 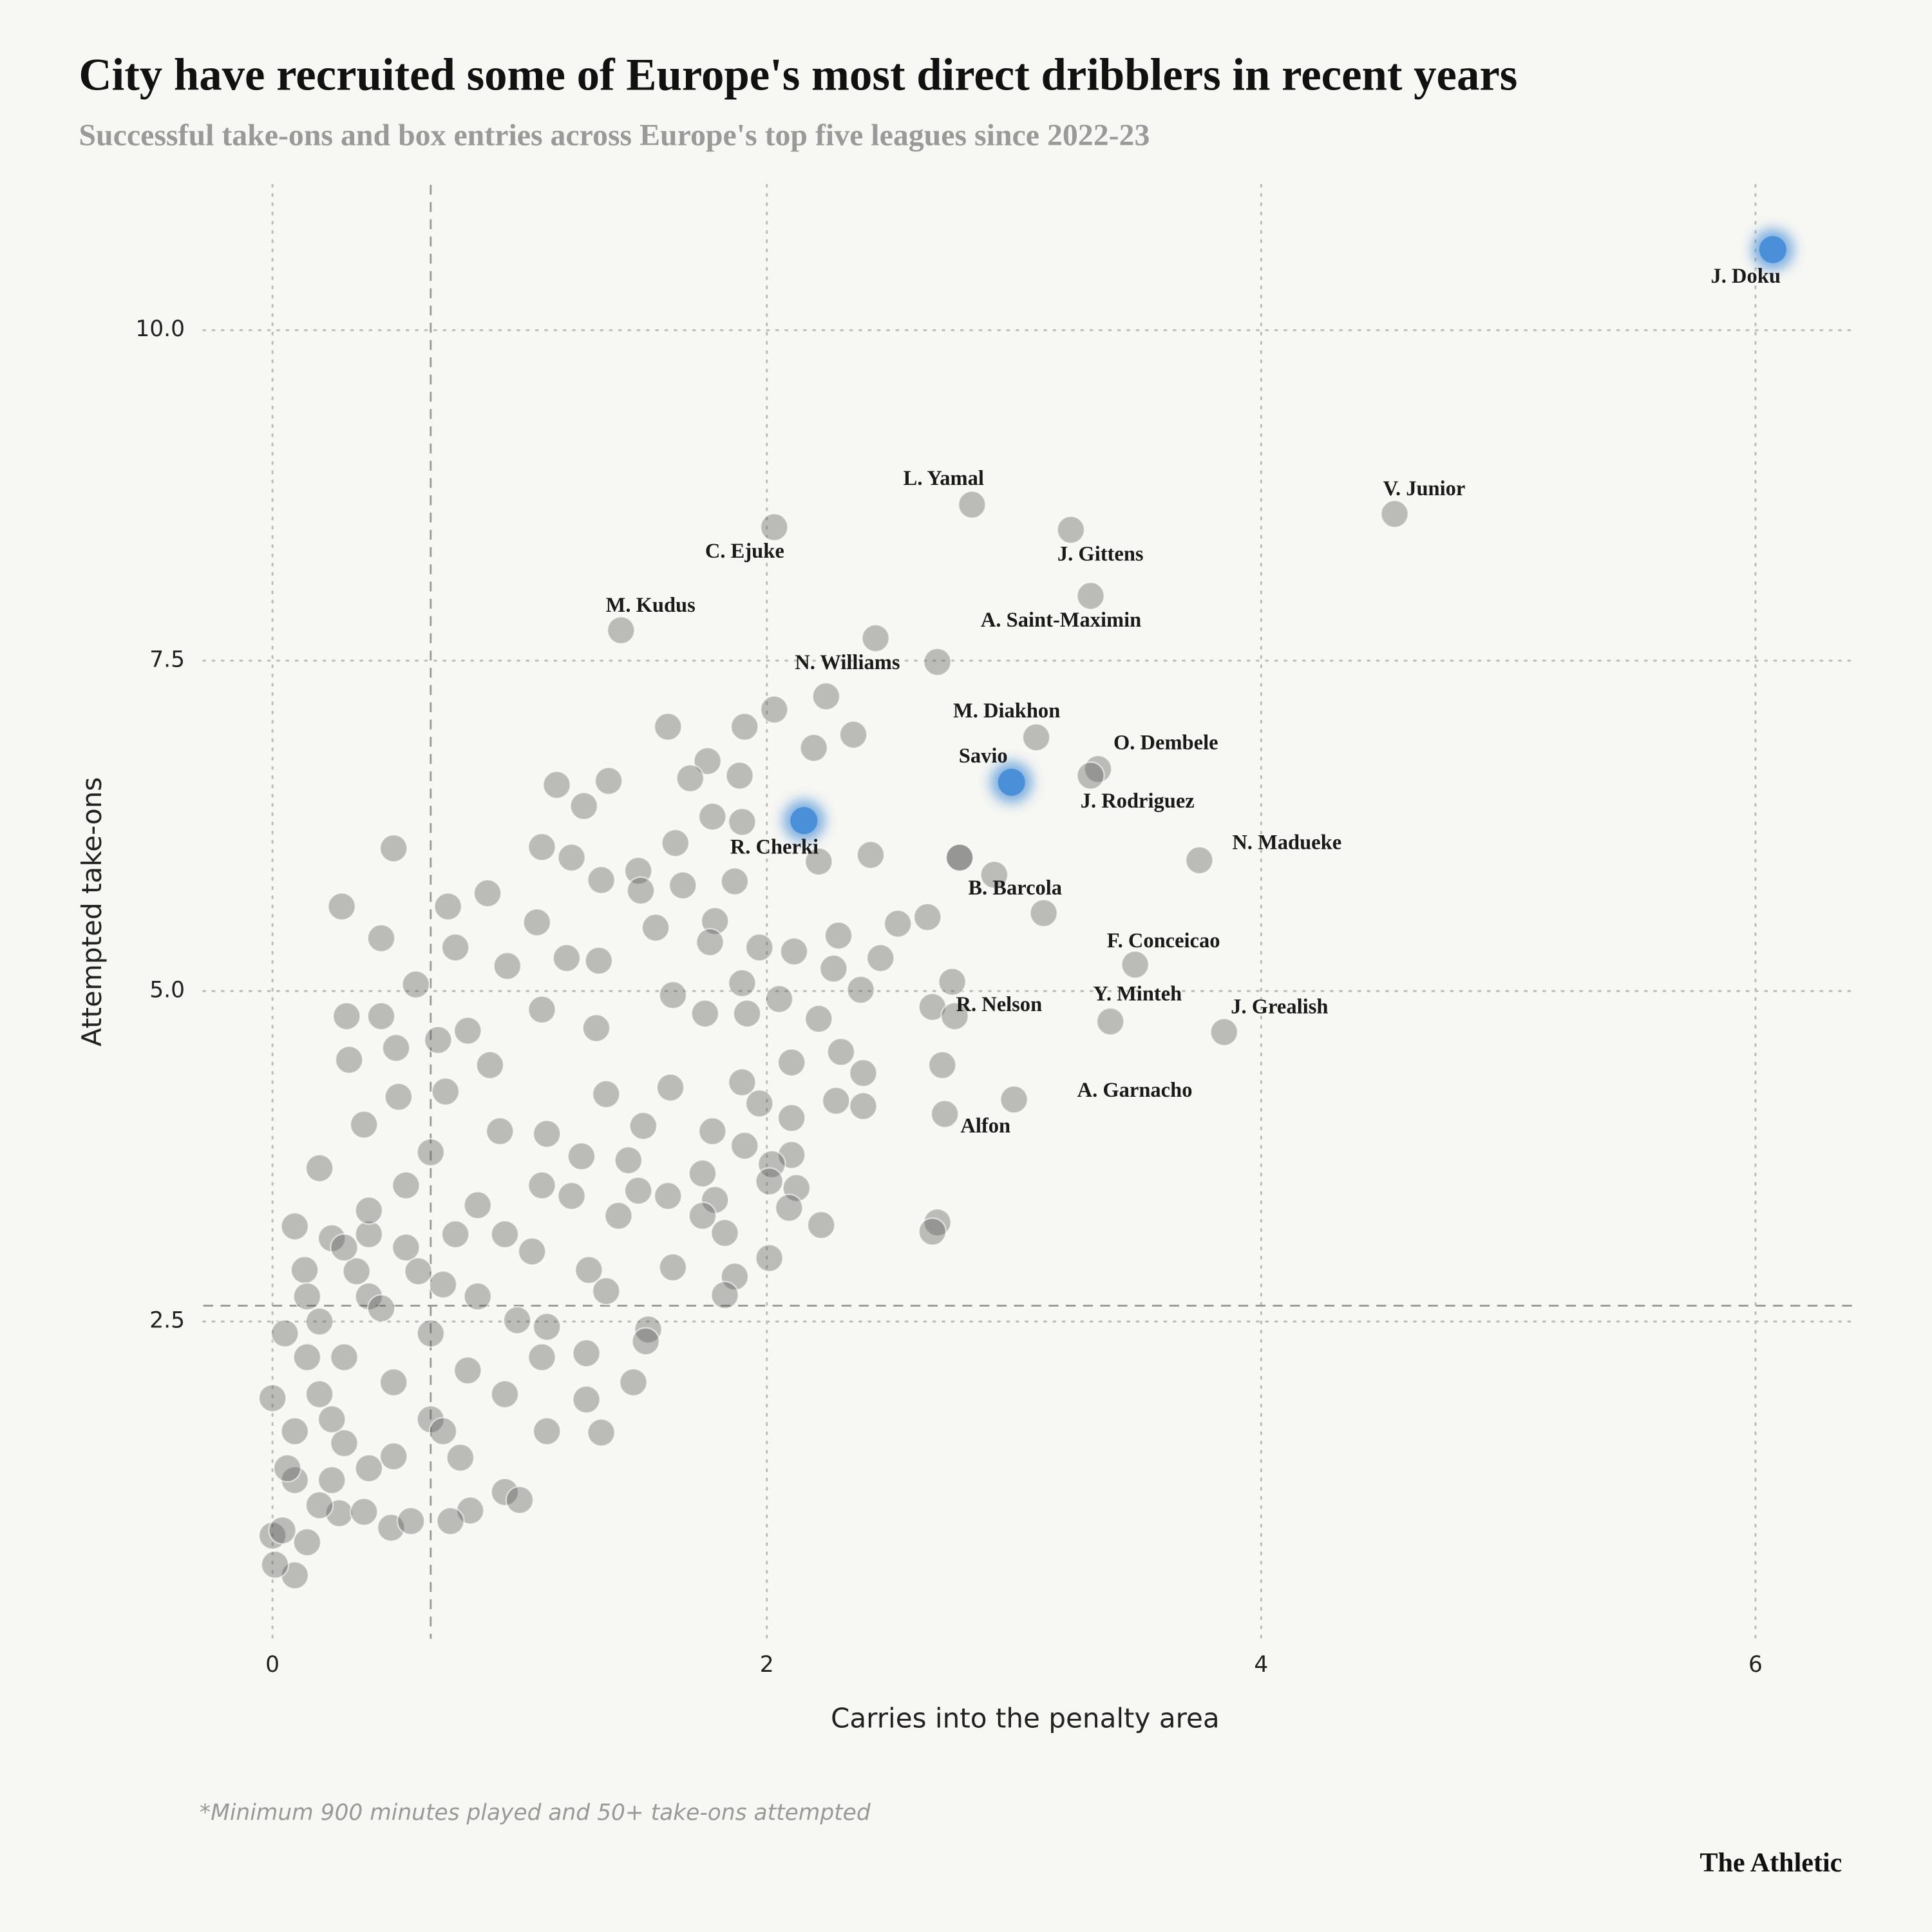 What do you see at coordinates (999, 1005) in the screenshot?
I see `point-label: R. Nelson` at bounding box center [999, 1005].